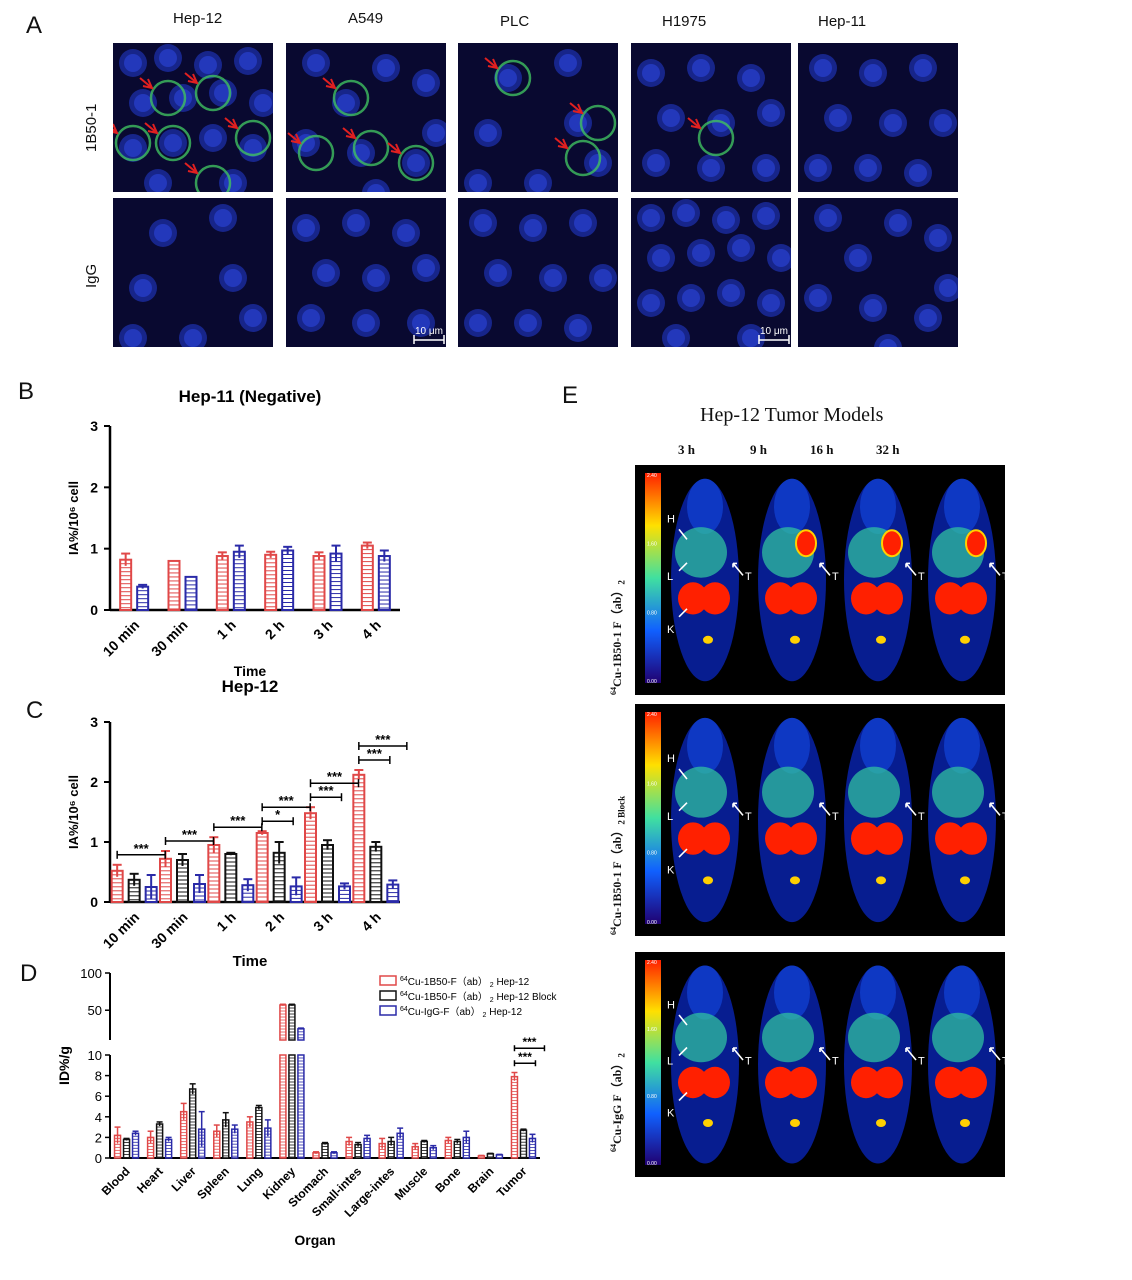 The width and height of the screenshot is (1132, 1280). What do you see at coordinates (684, 21) in the screenshot?
I see `column-label-h1975: H1975` at bounding box center [684, 21].